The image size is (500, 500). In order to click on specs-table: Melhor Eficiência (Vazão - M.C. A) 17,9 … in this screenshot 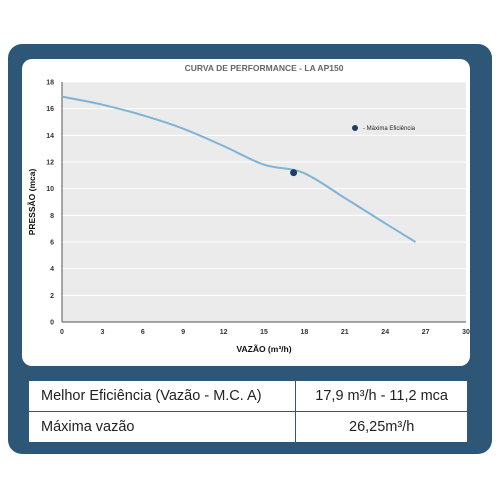, I will do `click(247, 411)`.